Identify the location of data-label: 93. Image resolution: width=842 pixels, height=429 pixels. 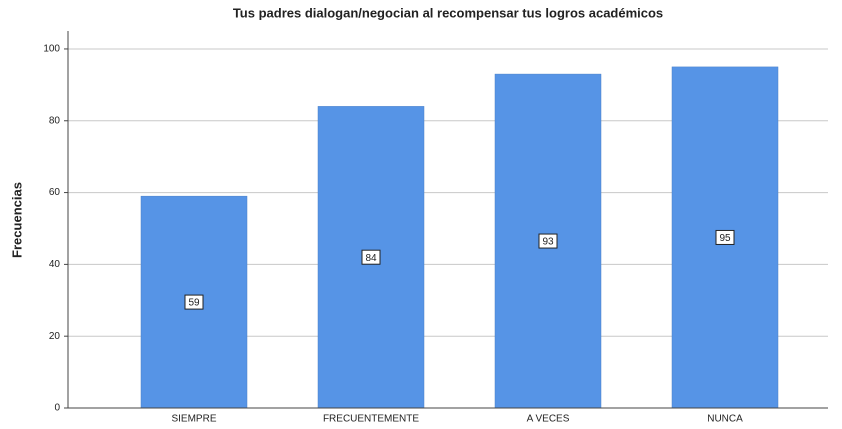
(548, 242).